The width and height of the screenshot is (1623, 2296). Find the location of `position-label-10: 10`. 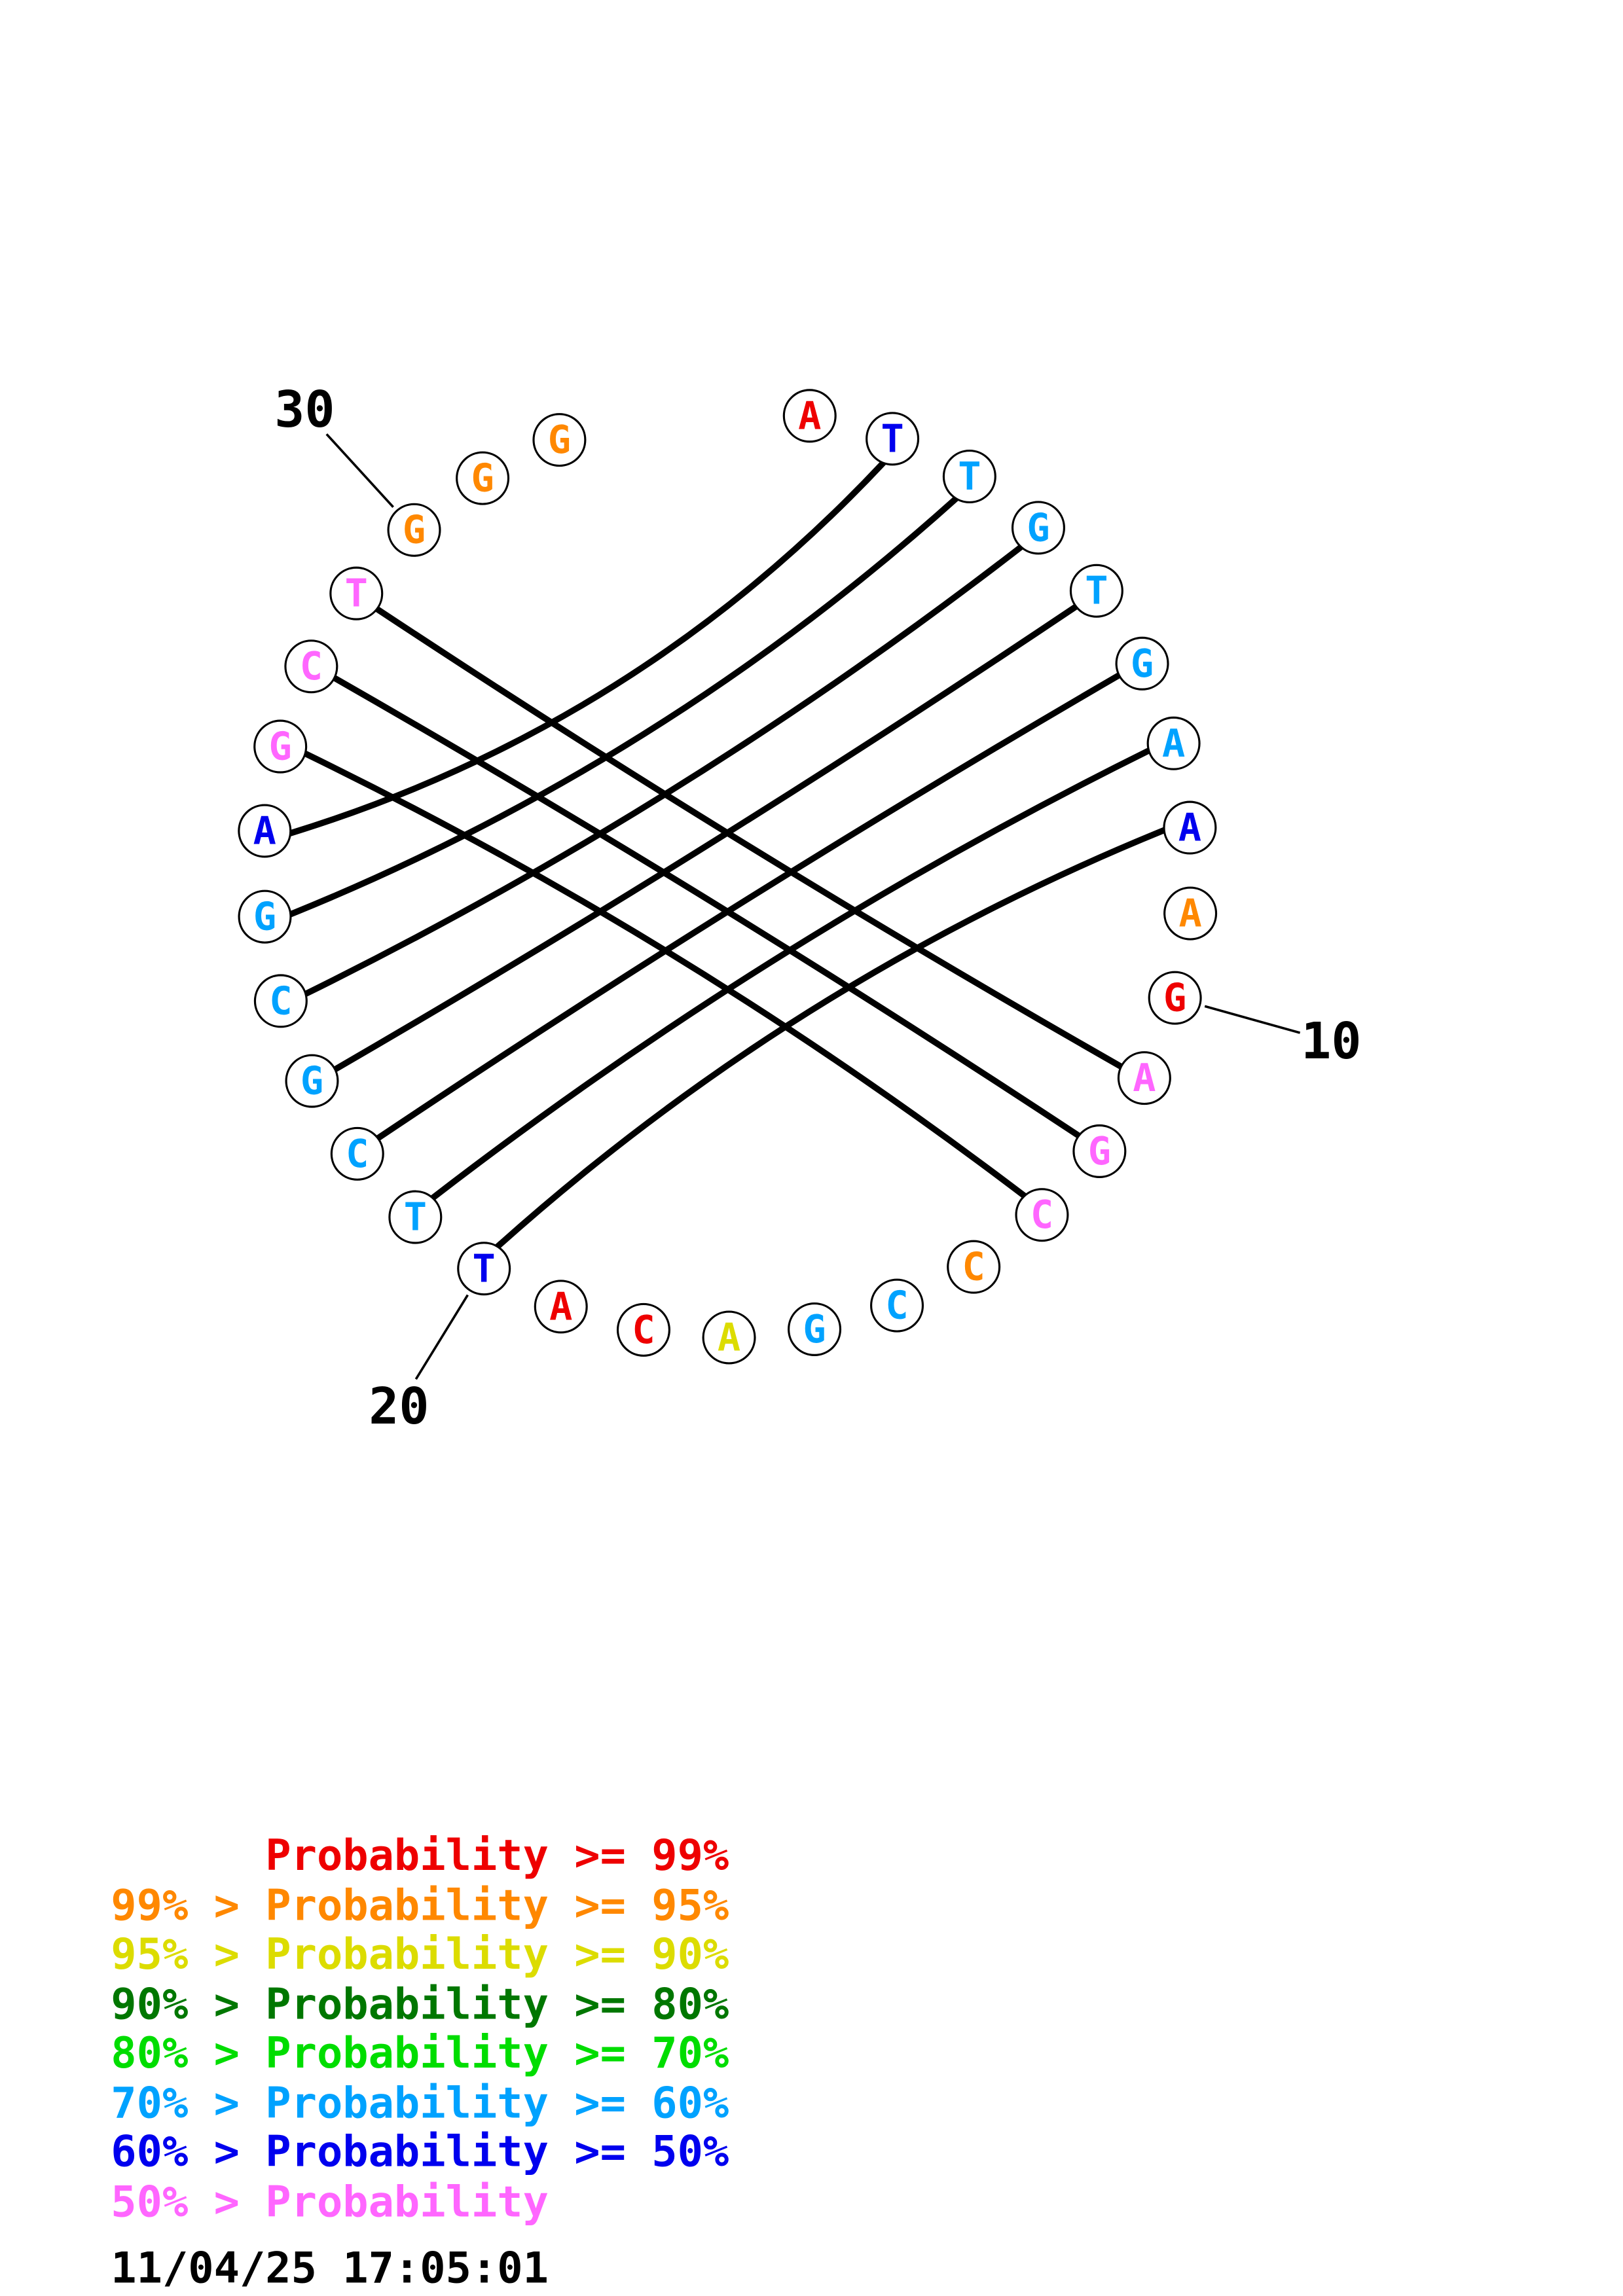

position-label-10: 10 is located at coordinates (1331, 1042).